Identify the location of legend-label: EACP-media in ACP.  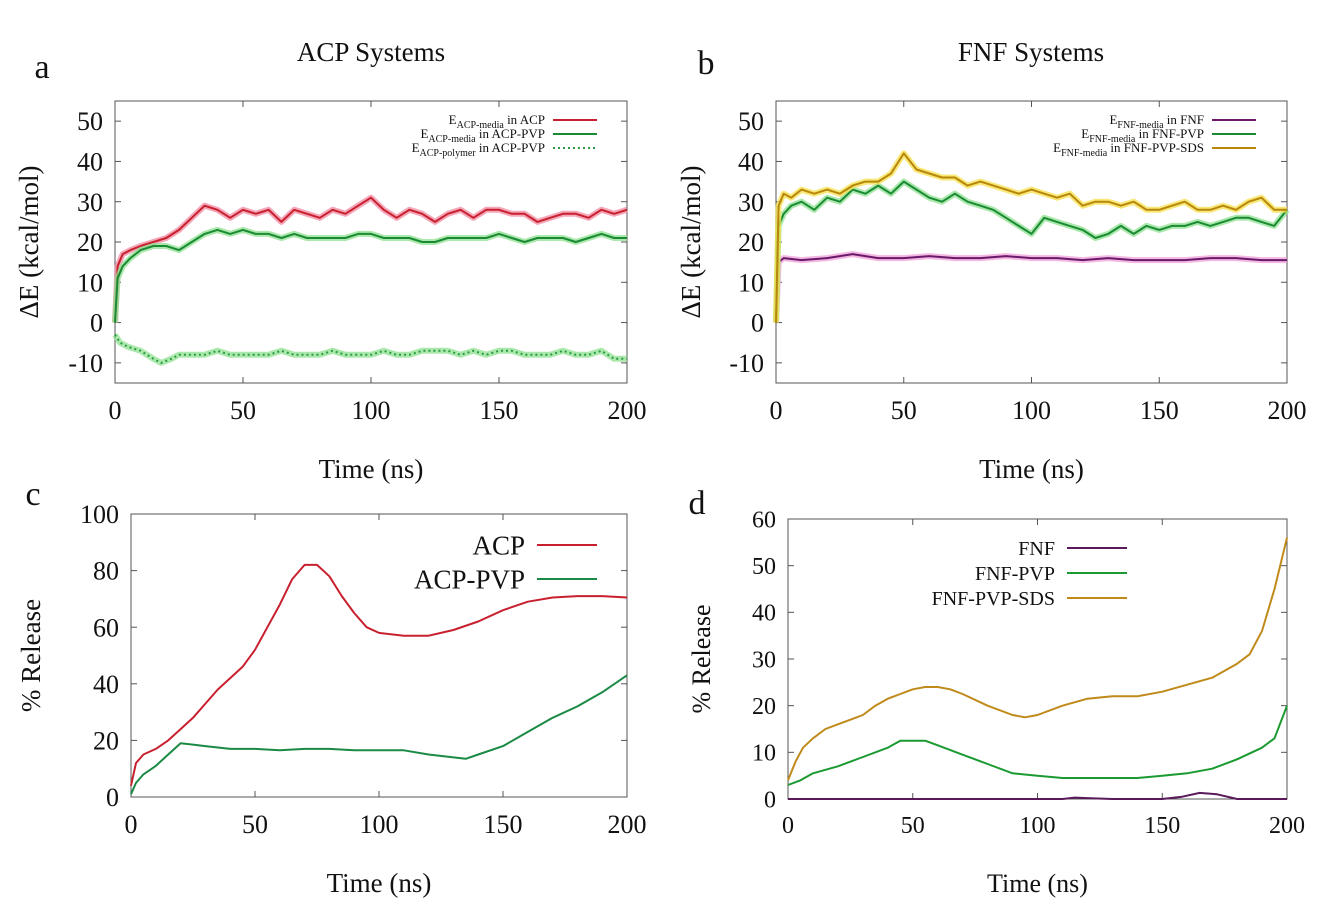
(497, 121).